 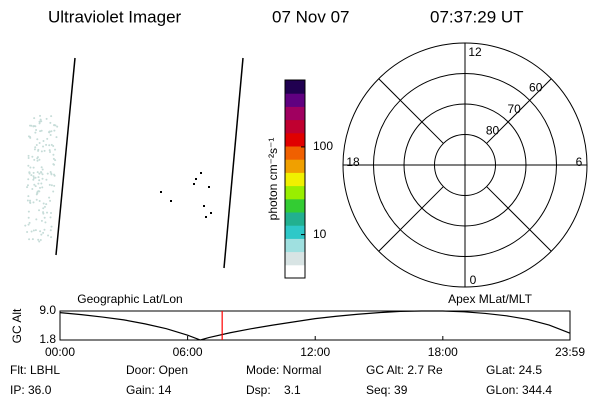 What do you see at coordinates (47, 339) in the screenshot?
I see `y-tick-label: 1.8` at bounding box center [47, 339].